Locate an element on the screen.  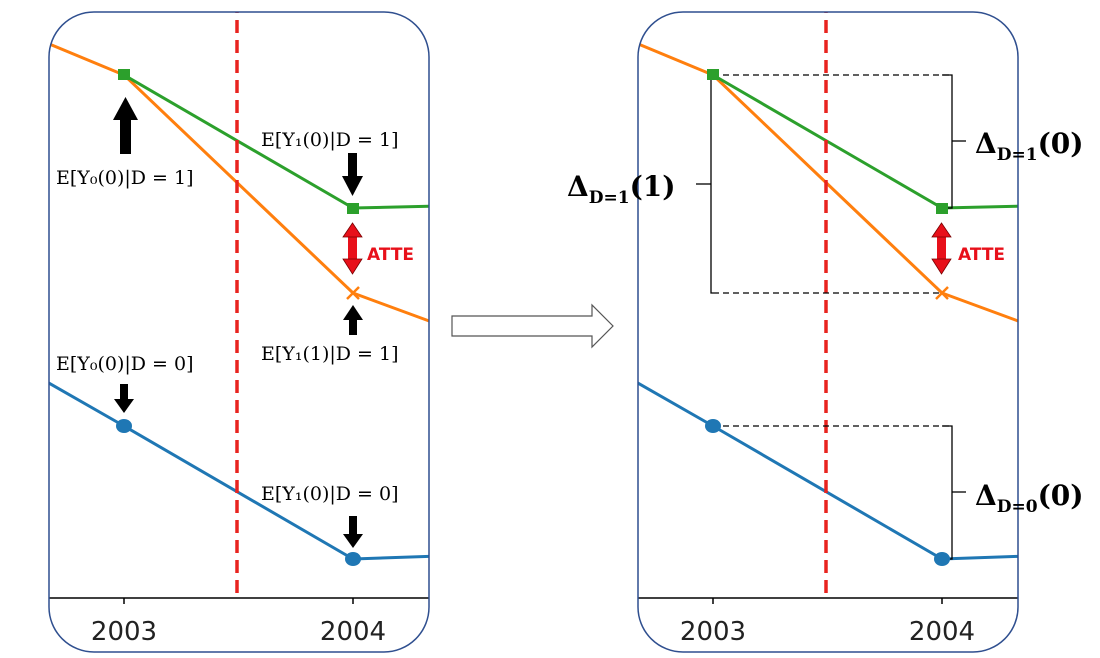
transition-arrow-icon is located at coordinates (532, 326).